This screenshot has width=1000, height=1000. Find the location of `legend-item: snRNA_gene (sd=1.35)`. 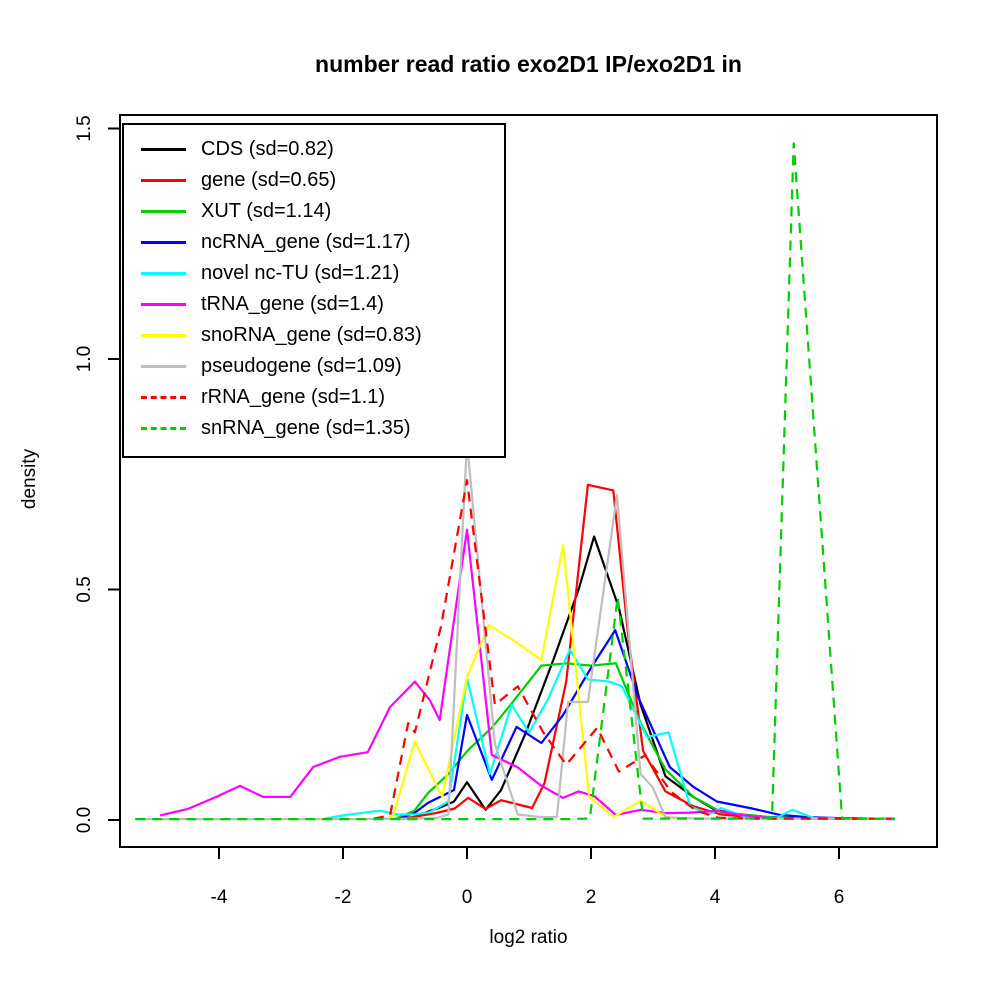

legend-item: snRNA_gene (sd=1.35) is located at coordinates (314, 428).